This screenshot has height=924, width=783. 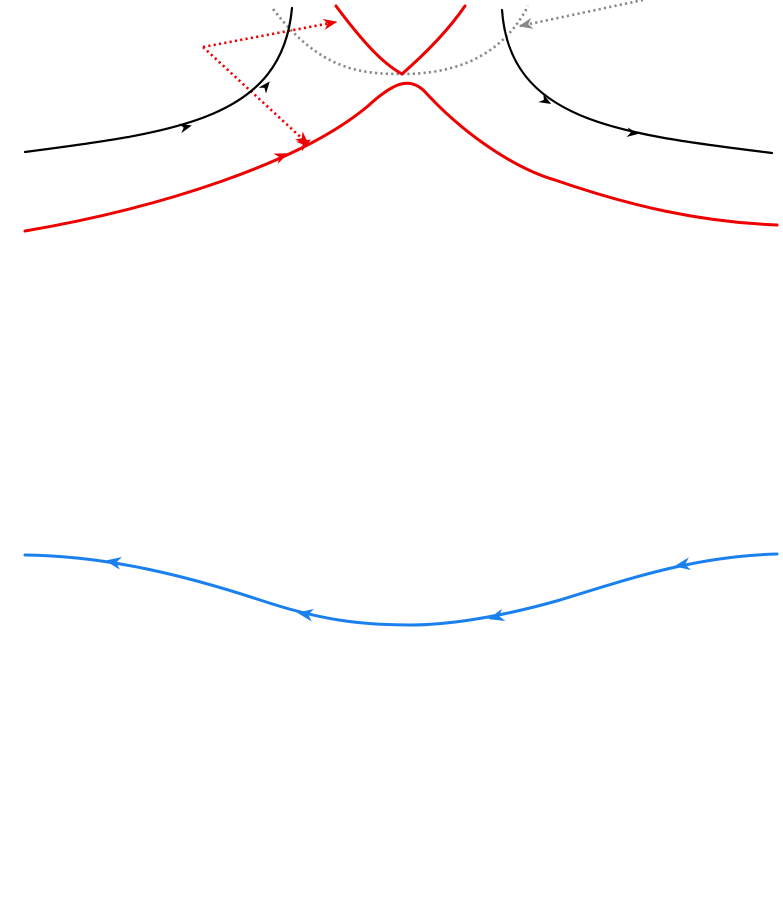 I want to click on black-trajectory-left, so click(x=158, y=80).